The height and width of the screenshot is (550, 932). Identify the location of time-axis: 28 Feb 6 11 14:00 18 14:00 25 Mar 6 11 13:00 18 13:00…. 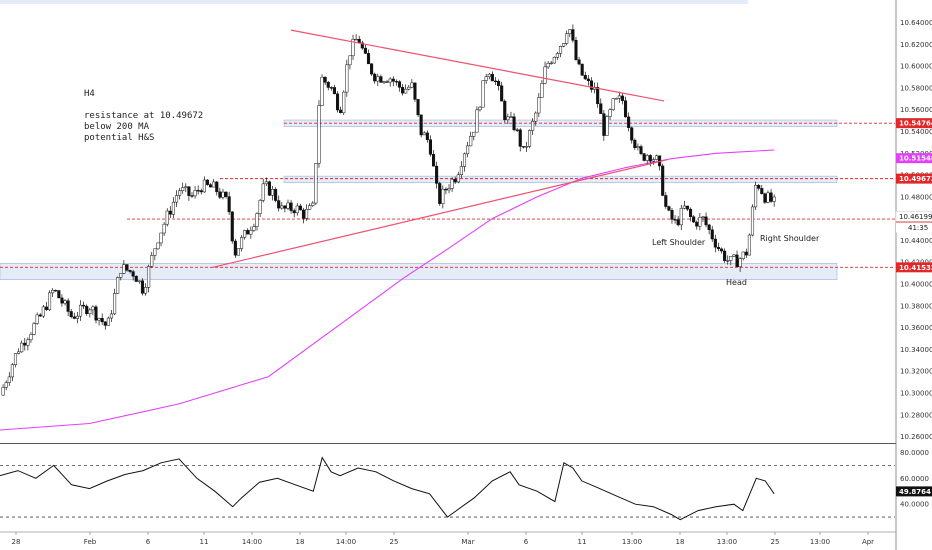
(443, 539).